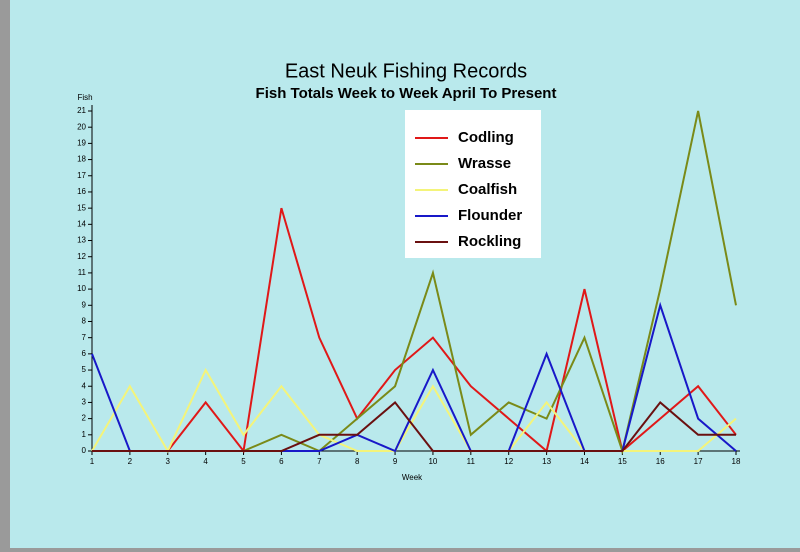 The image size is (800, 552). What do you see at coordinates (130, 461) in the screenshot?
I see `x-tick-label: 2` at bounding box center [130, 461].